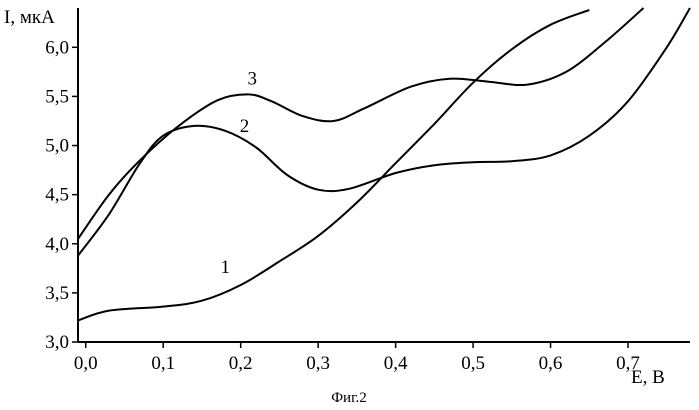  Describe the element at coordinates (57, 293) in the screenshot. I see `y-tick-label: 3,5` at that location.